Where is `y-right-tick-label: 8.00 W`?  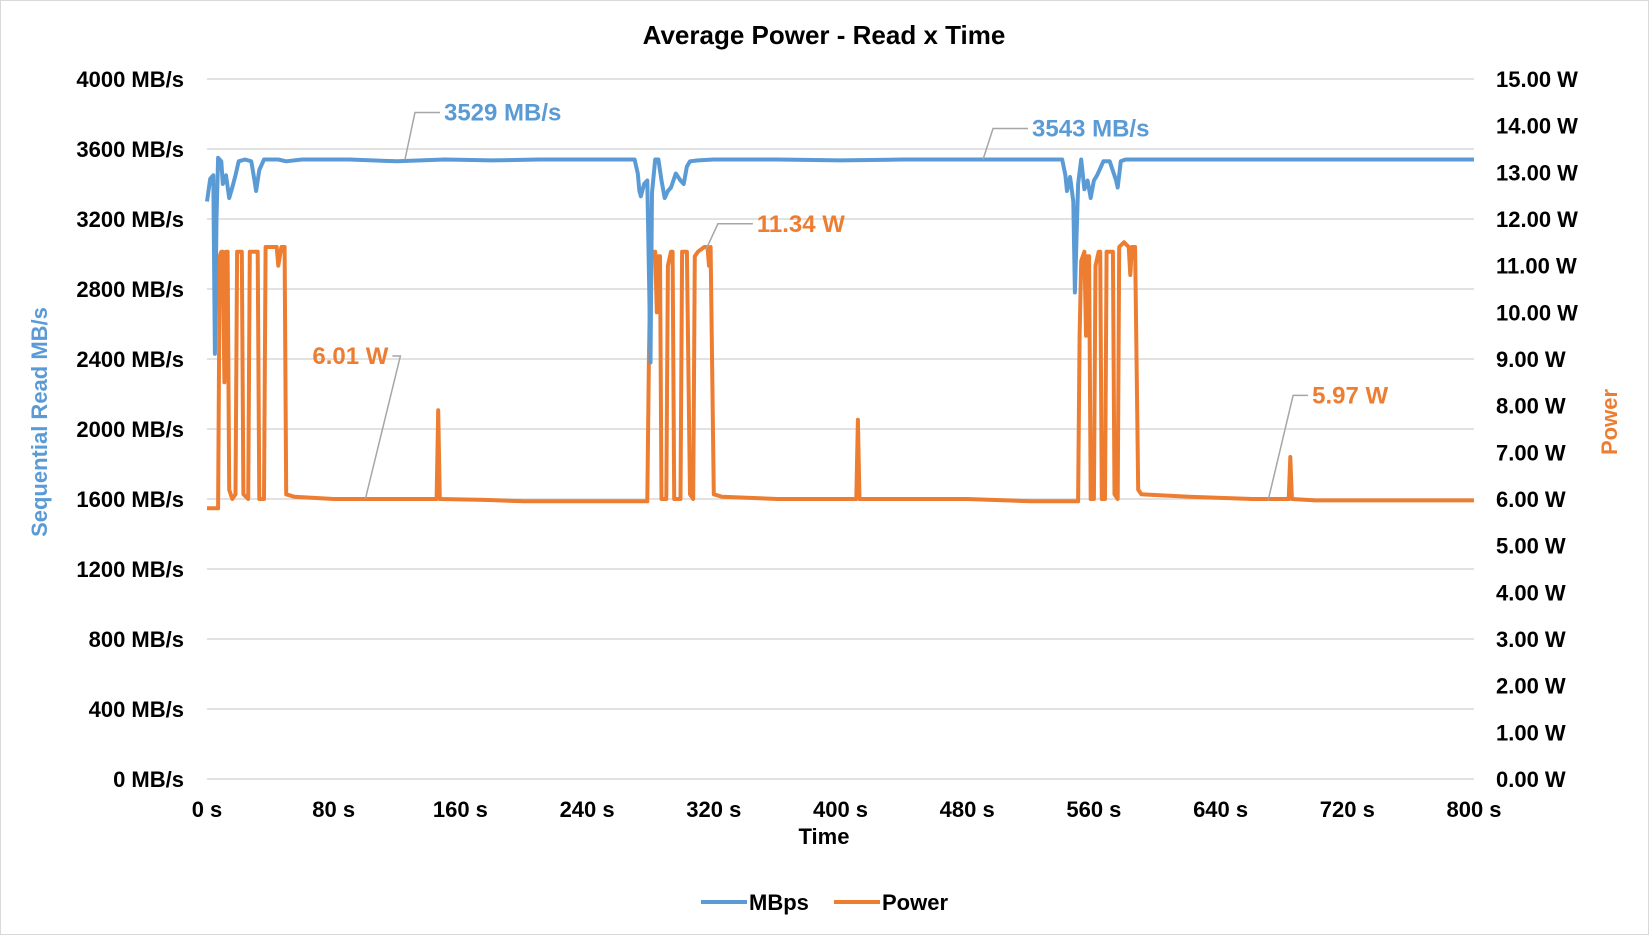 y-right-tick-label: 8.00 W is located at coordinates (1531, 406).